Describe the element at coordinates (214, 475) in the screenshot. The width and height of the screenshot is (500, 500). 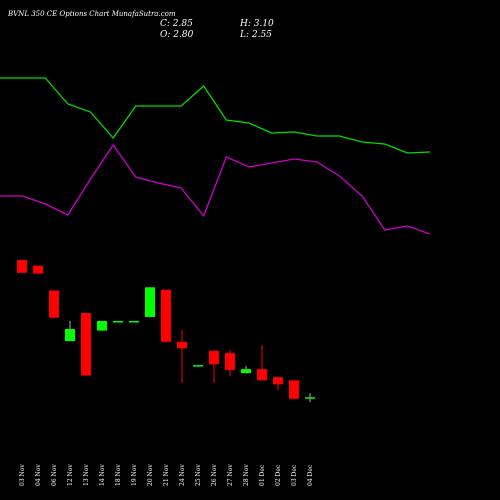
I see `x-tick-label: 26 Nov` at that location.